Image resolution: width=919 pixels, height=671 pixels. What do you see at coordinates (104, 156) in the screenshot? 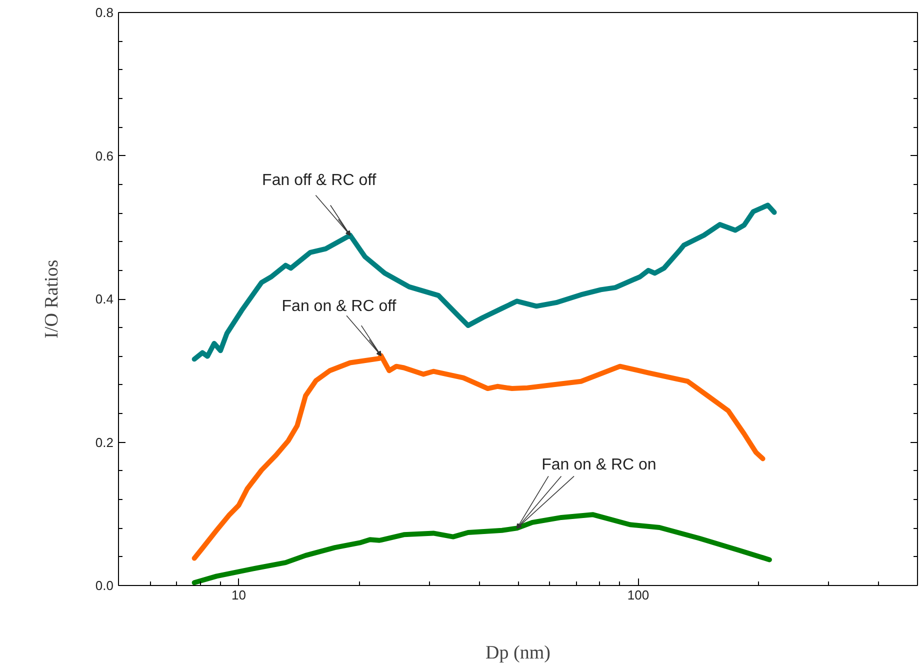
I see `y-tick-label: 0.6` at bounding box center [104, 156].